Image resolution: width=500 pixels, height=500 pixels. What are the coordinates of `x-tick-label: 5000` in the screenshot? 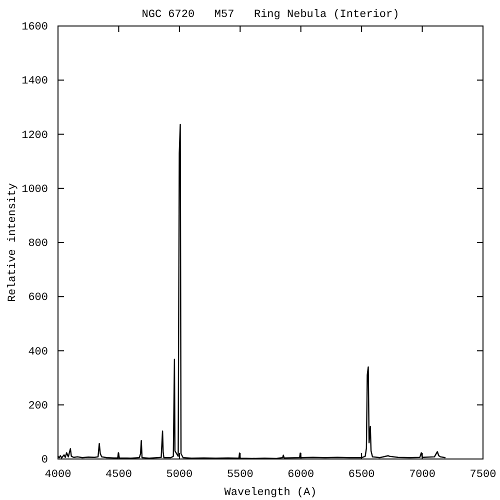 It's located at (179, 474).